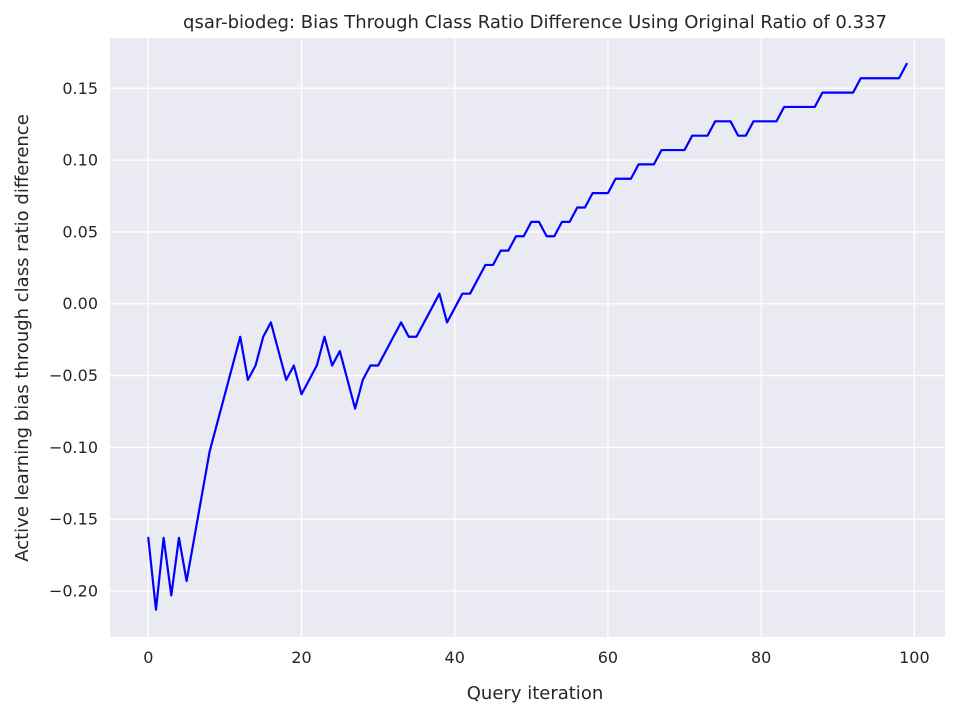  I want to click on x-tick-label: 40, so click(455, 657).